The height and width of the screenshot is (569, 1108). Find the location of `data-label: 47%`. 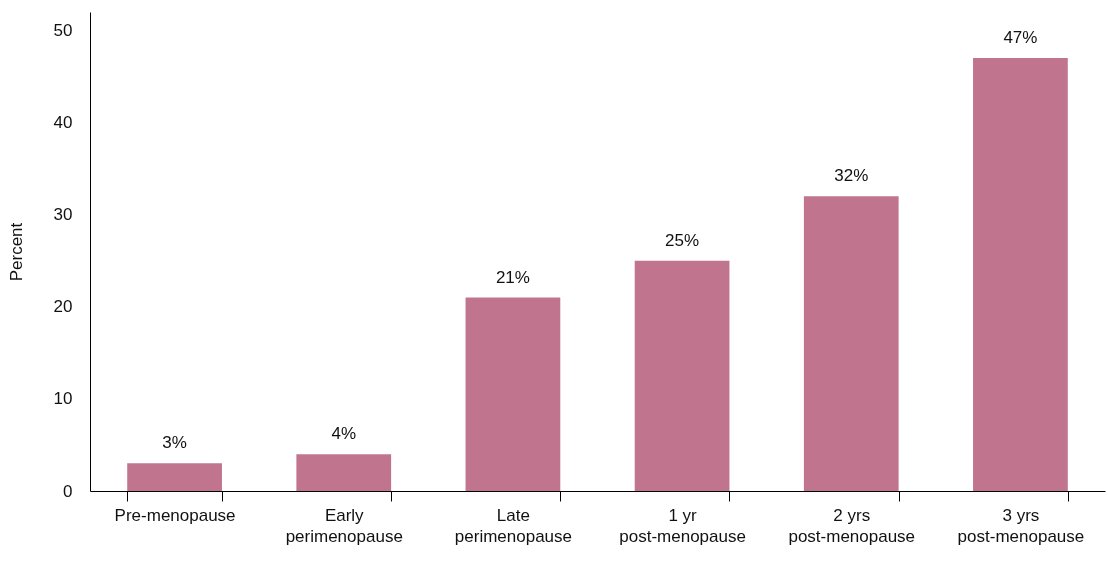

data-label: 47% is located at coordinates (1020, 38).